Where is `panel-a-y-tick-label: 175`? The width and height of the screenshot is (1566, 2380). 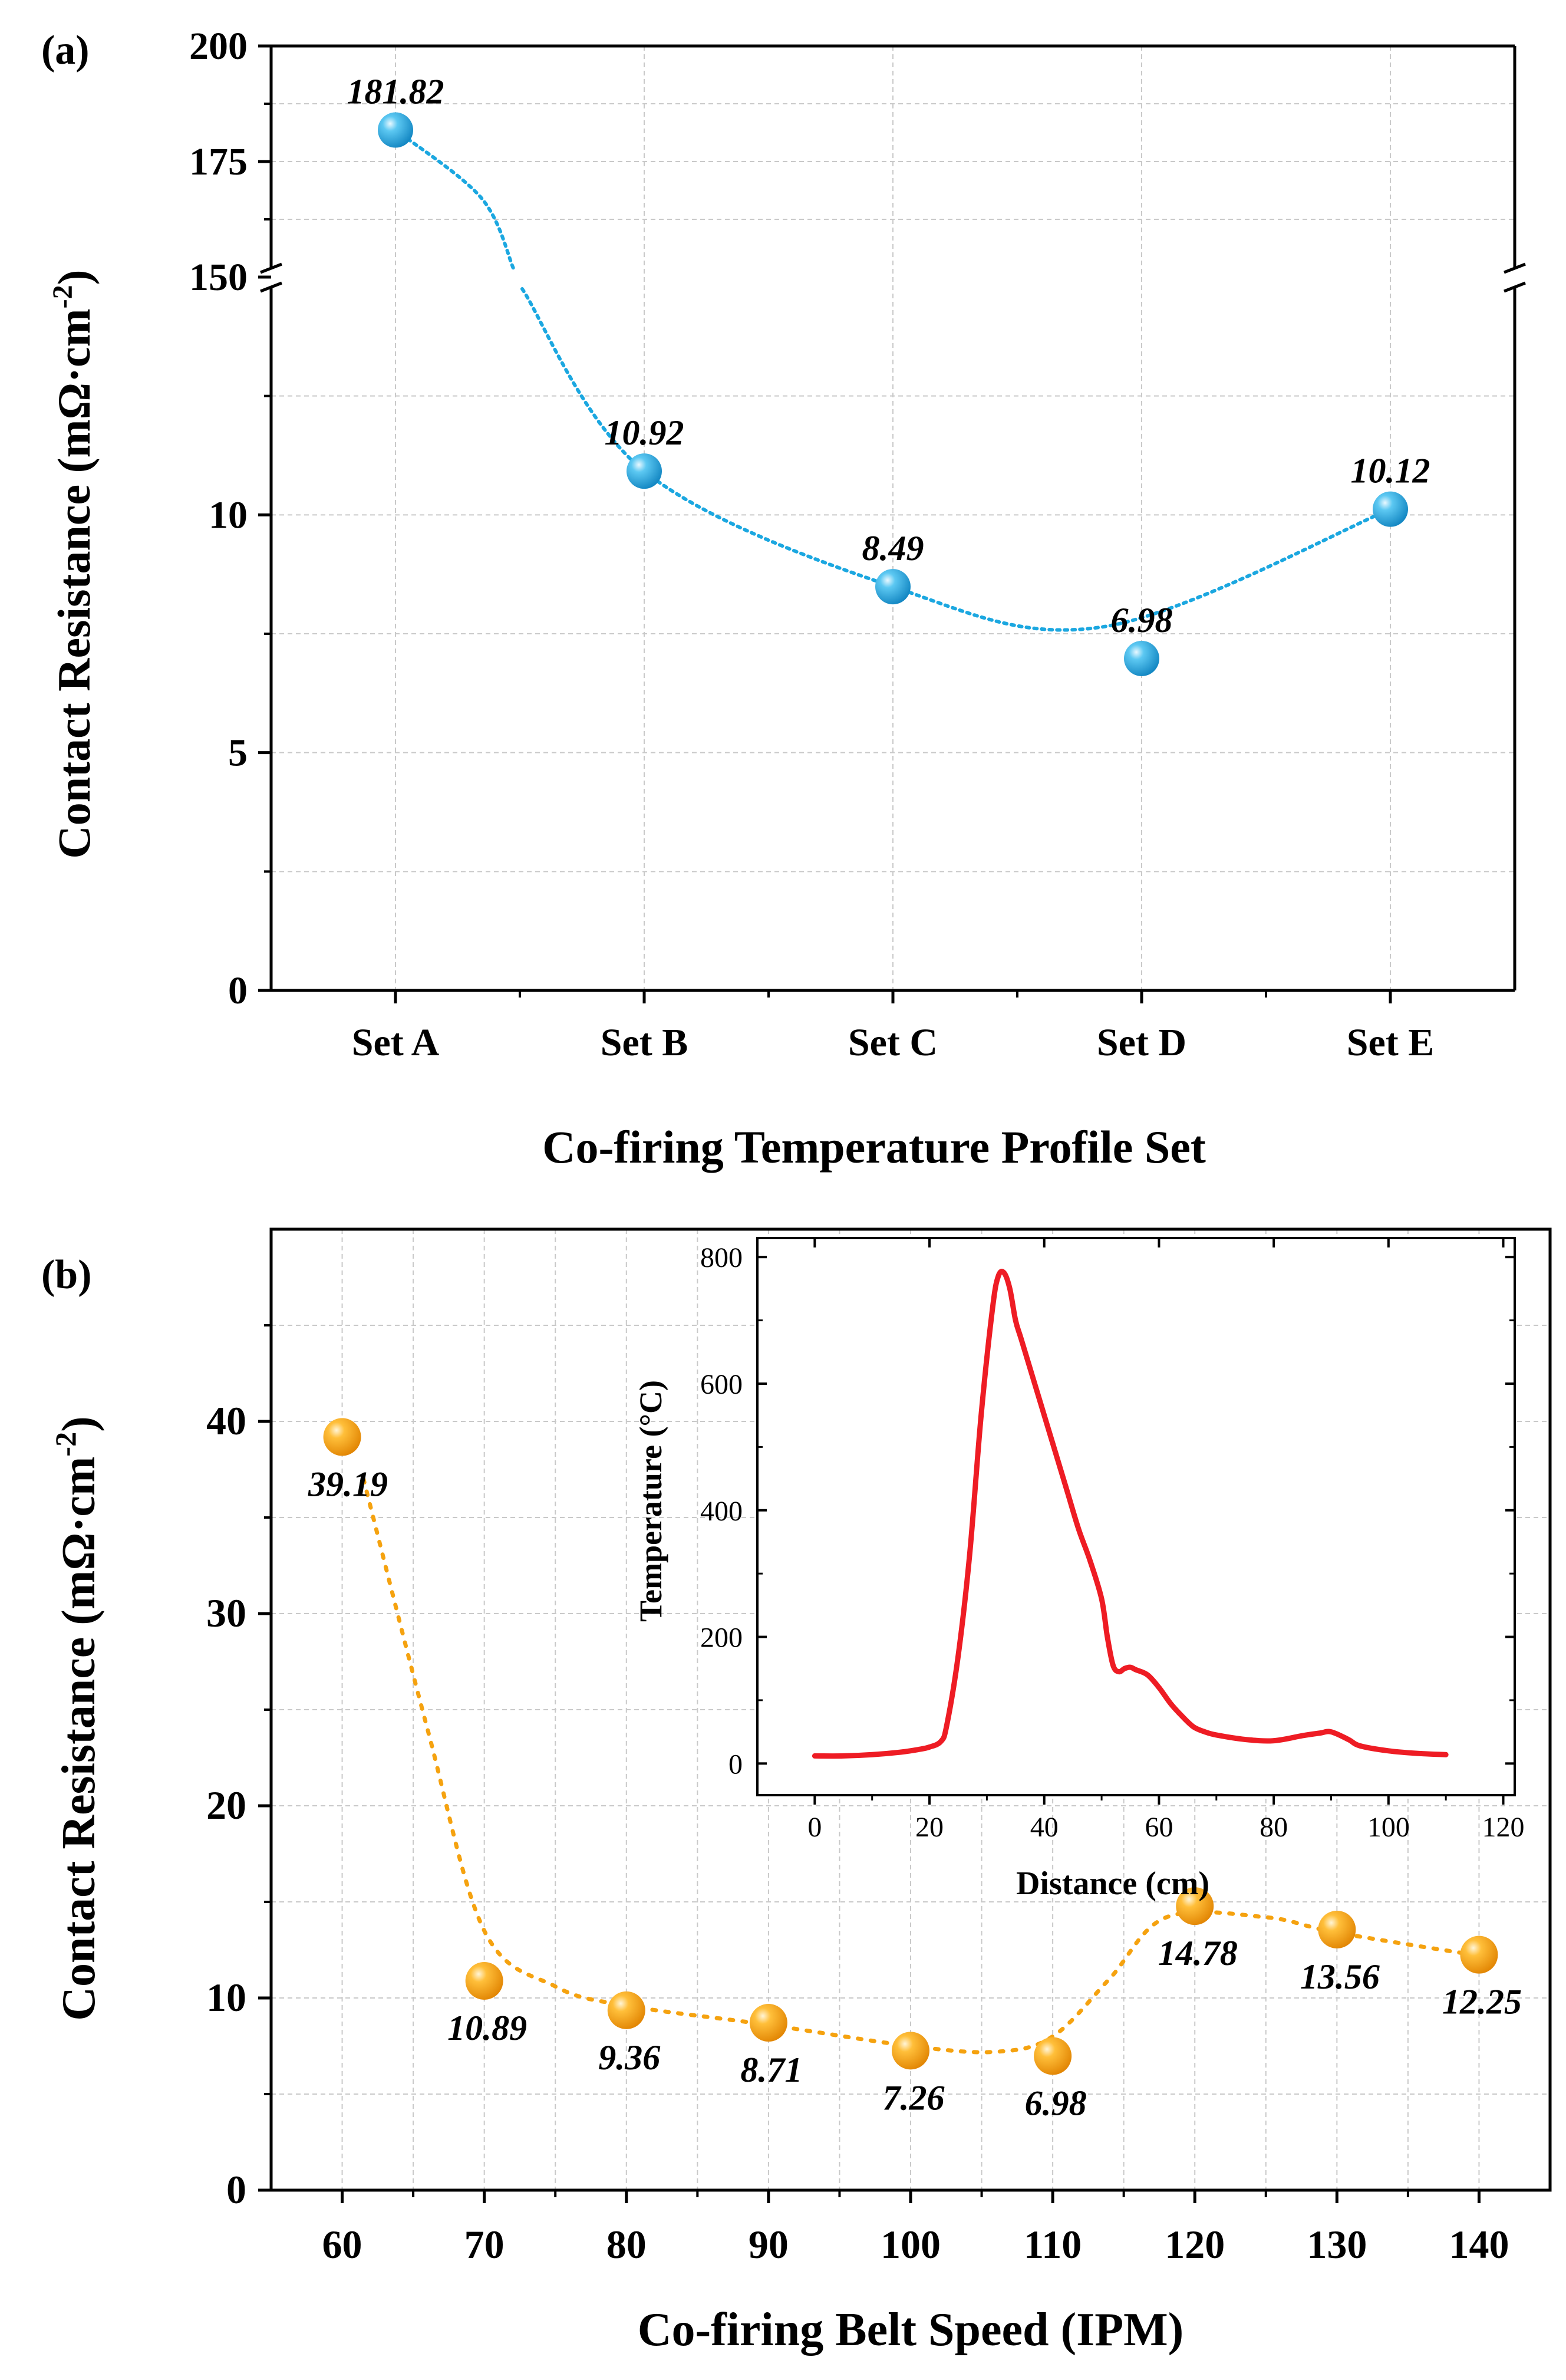
panel-a-y-tick-label: 175 is located at coordinates (218, 161).